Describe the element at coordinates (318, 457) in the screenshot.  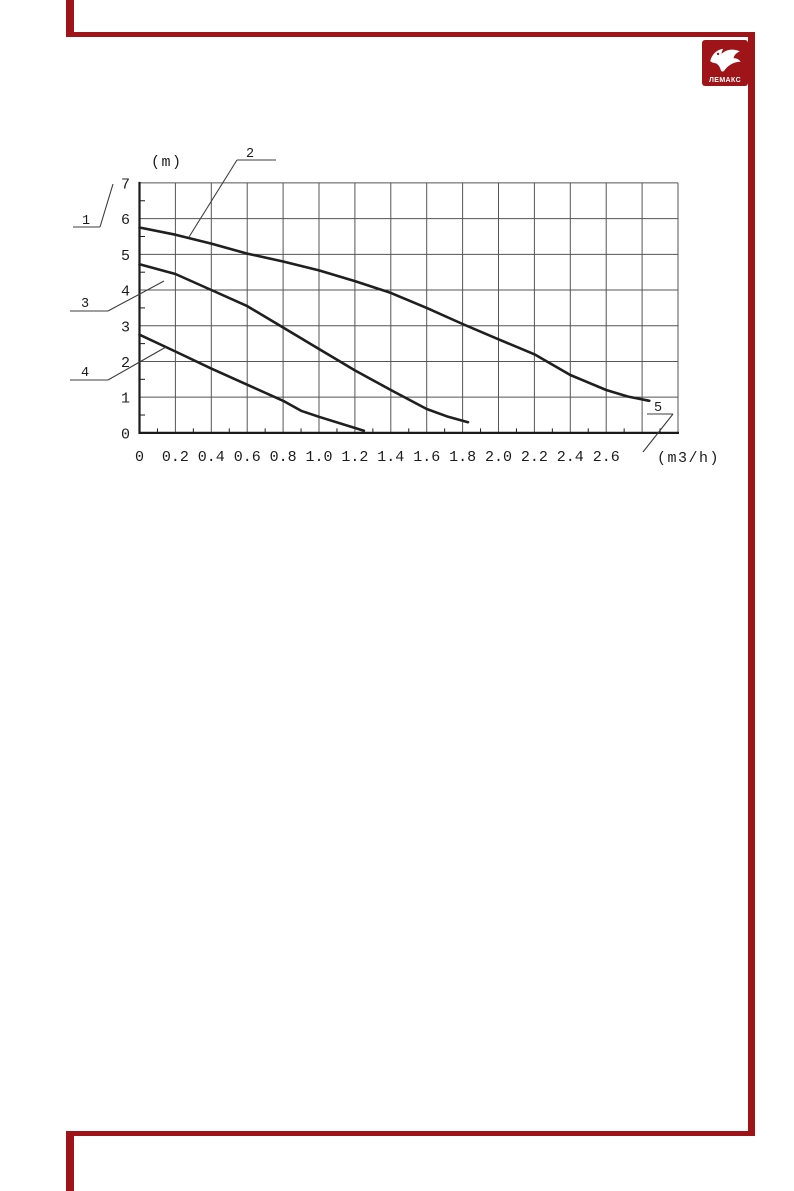
I see `x-tick-label: 1.0` at that location.